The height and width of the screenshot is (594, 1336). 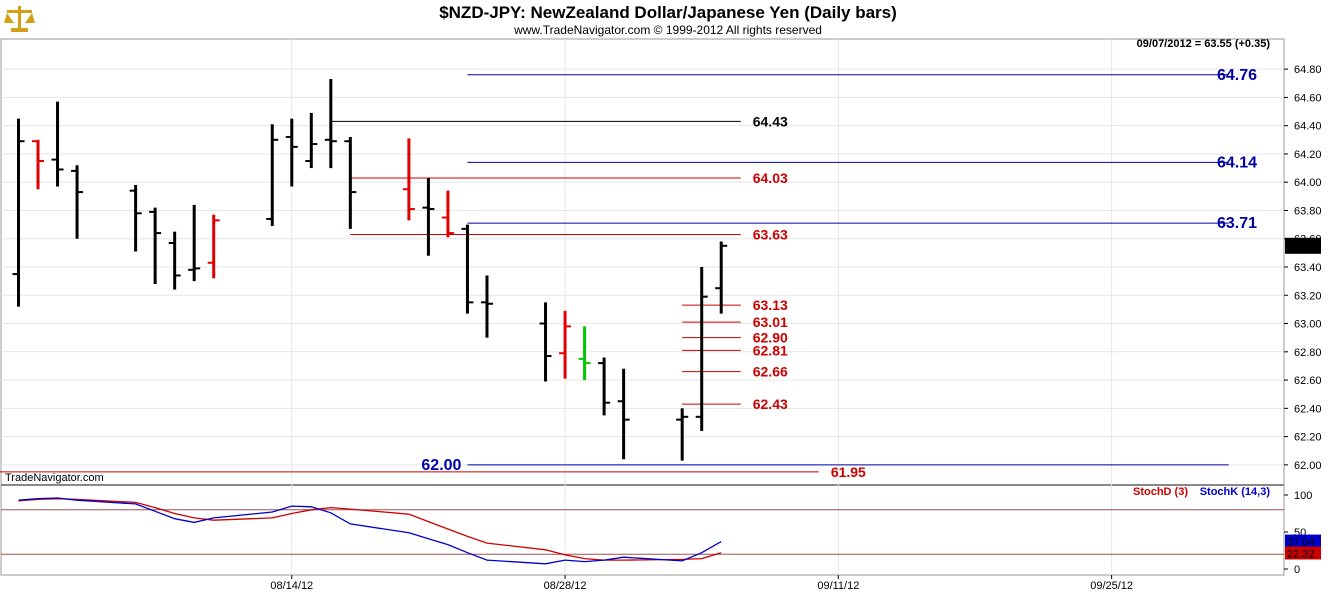 I want to click on price-tick-label: 64.20, so click(x=1308, y=155).